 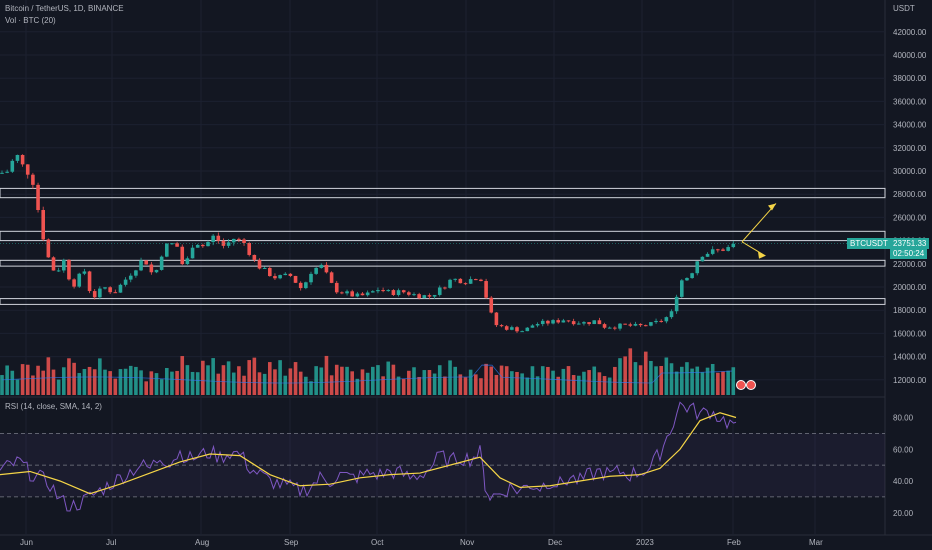 What do you see at coordinates (26, 542) in the screenshot?
I see `time-tick-label: Jun` at bounding box center [26, 542].